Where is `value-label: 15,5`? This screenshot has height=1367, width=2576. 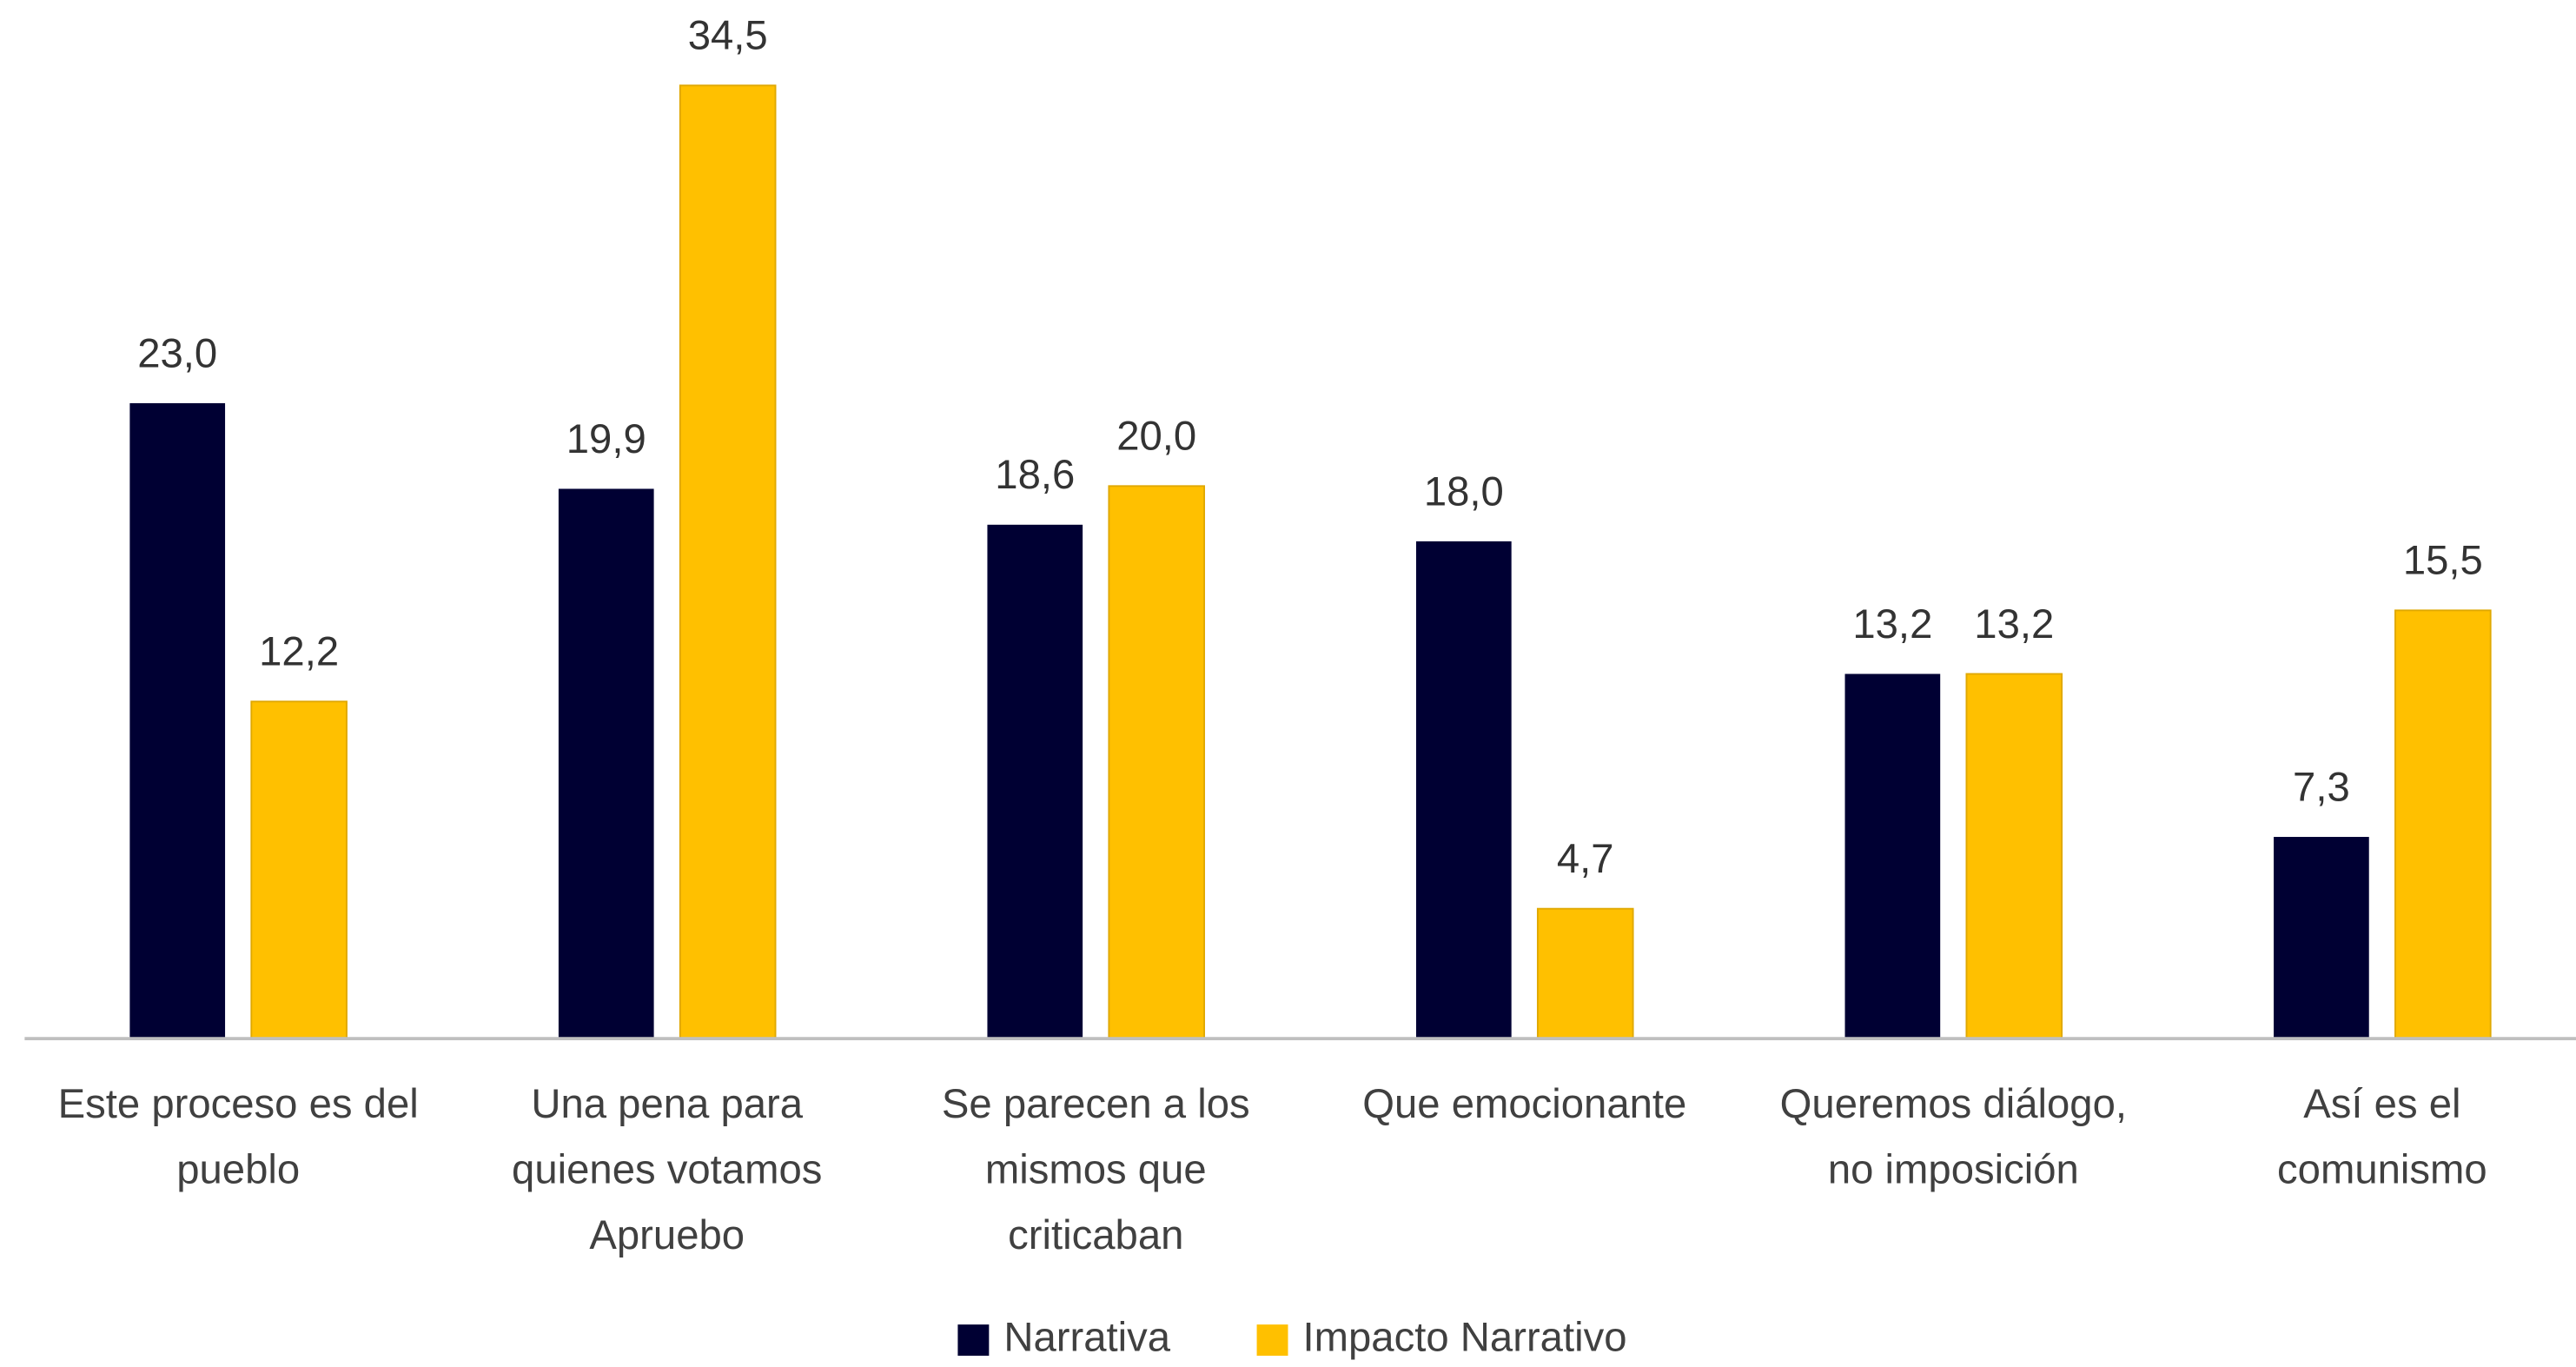
value-label: 15,5 is located at coordinates (2443, 561).